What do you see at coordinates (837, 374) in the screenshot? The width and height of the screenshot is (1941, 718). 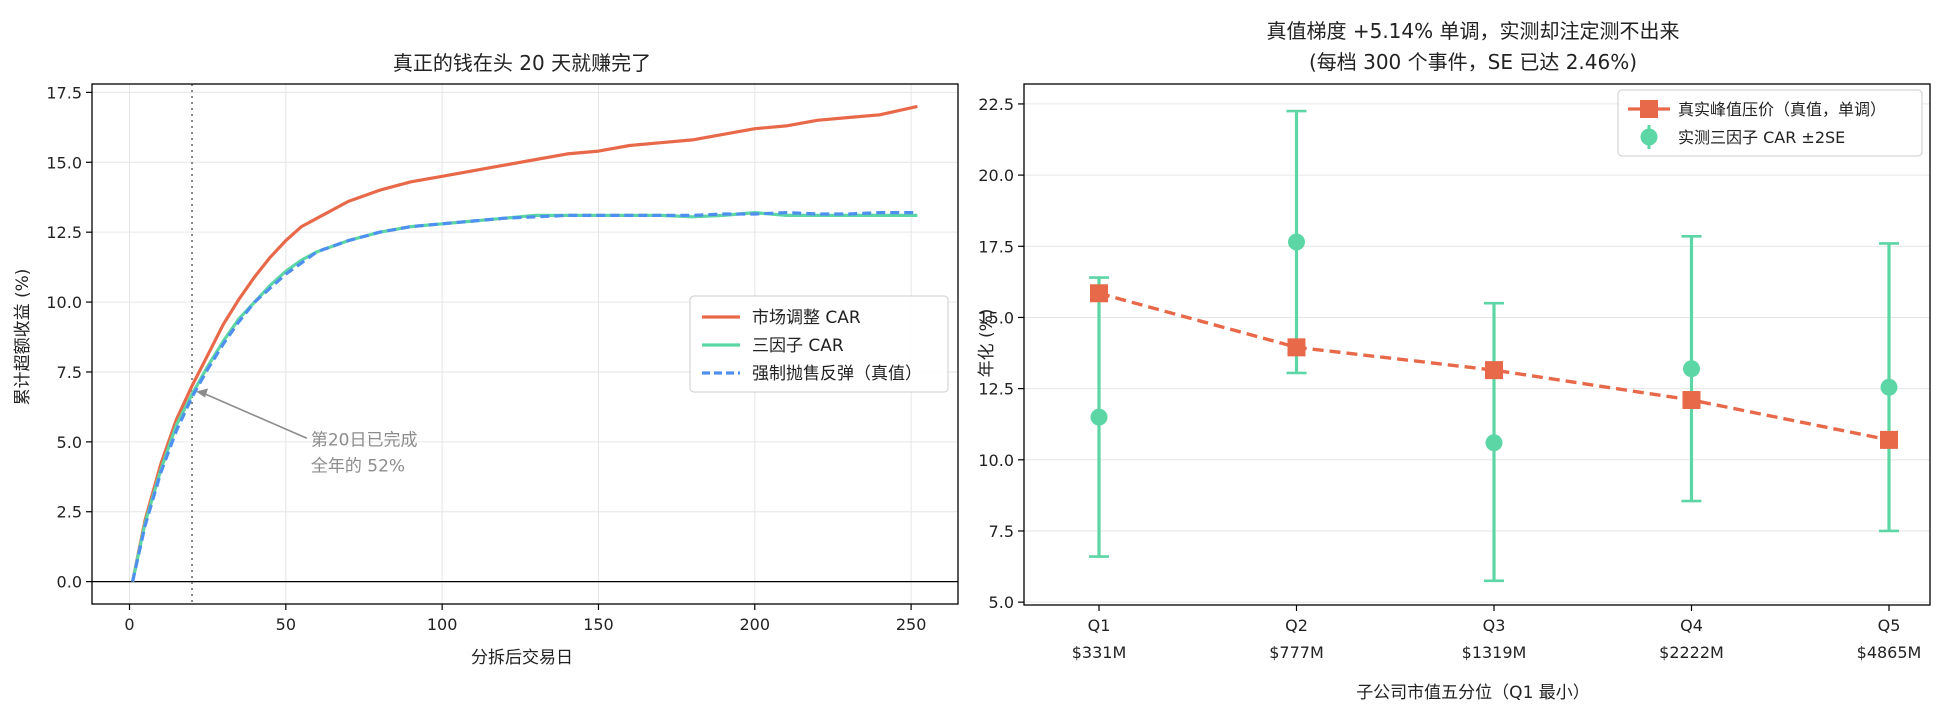 I see `legend-label: 强制抛售反弹（真值）` at bounding box center [837, 374].